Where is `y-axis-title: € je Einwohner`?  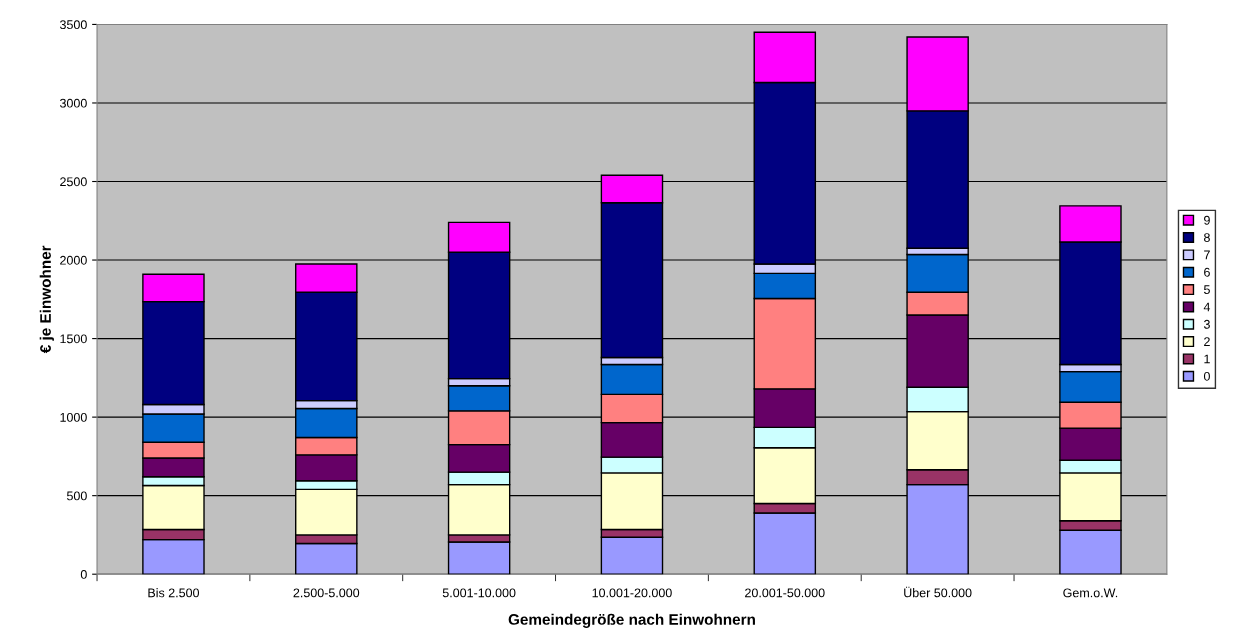 y-axis-title: € je Einwohner is located at coordinates (46, 299).